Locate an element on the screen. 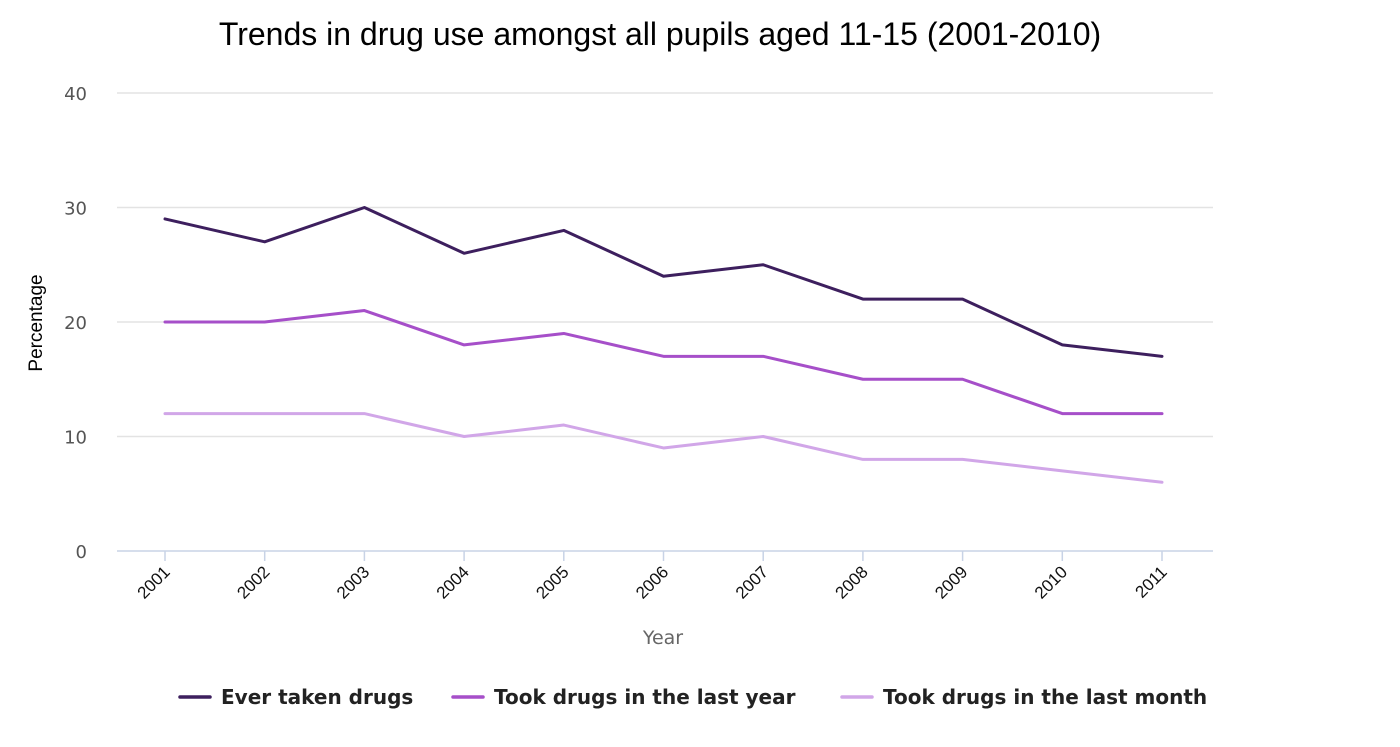  y-tick-label: 10 is located at coordinates (75, 438).